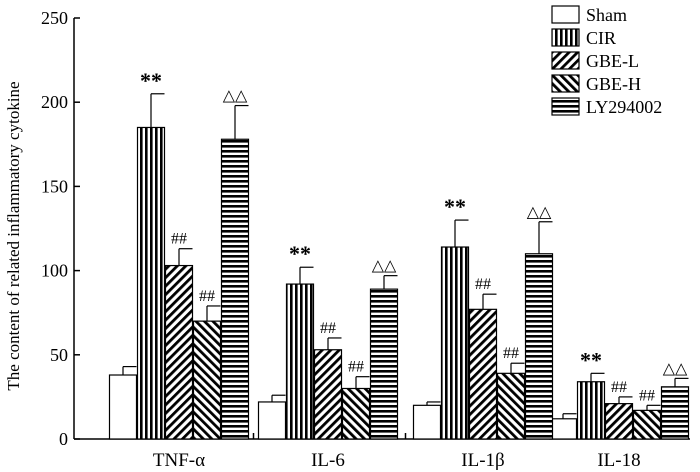 The width and height of the screenshot is (700, 472). I want to click on legend: Sham CIR GBE-L GBE-H LY294002, so click(606, 61).